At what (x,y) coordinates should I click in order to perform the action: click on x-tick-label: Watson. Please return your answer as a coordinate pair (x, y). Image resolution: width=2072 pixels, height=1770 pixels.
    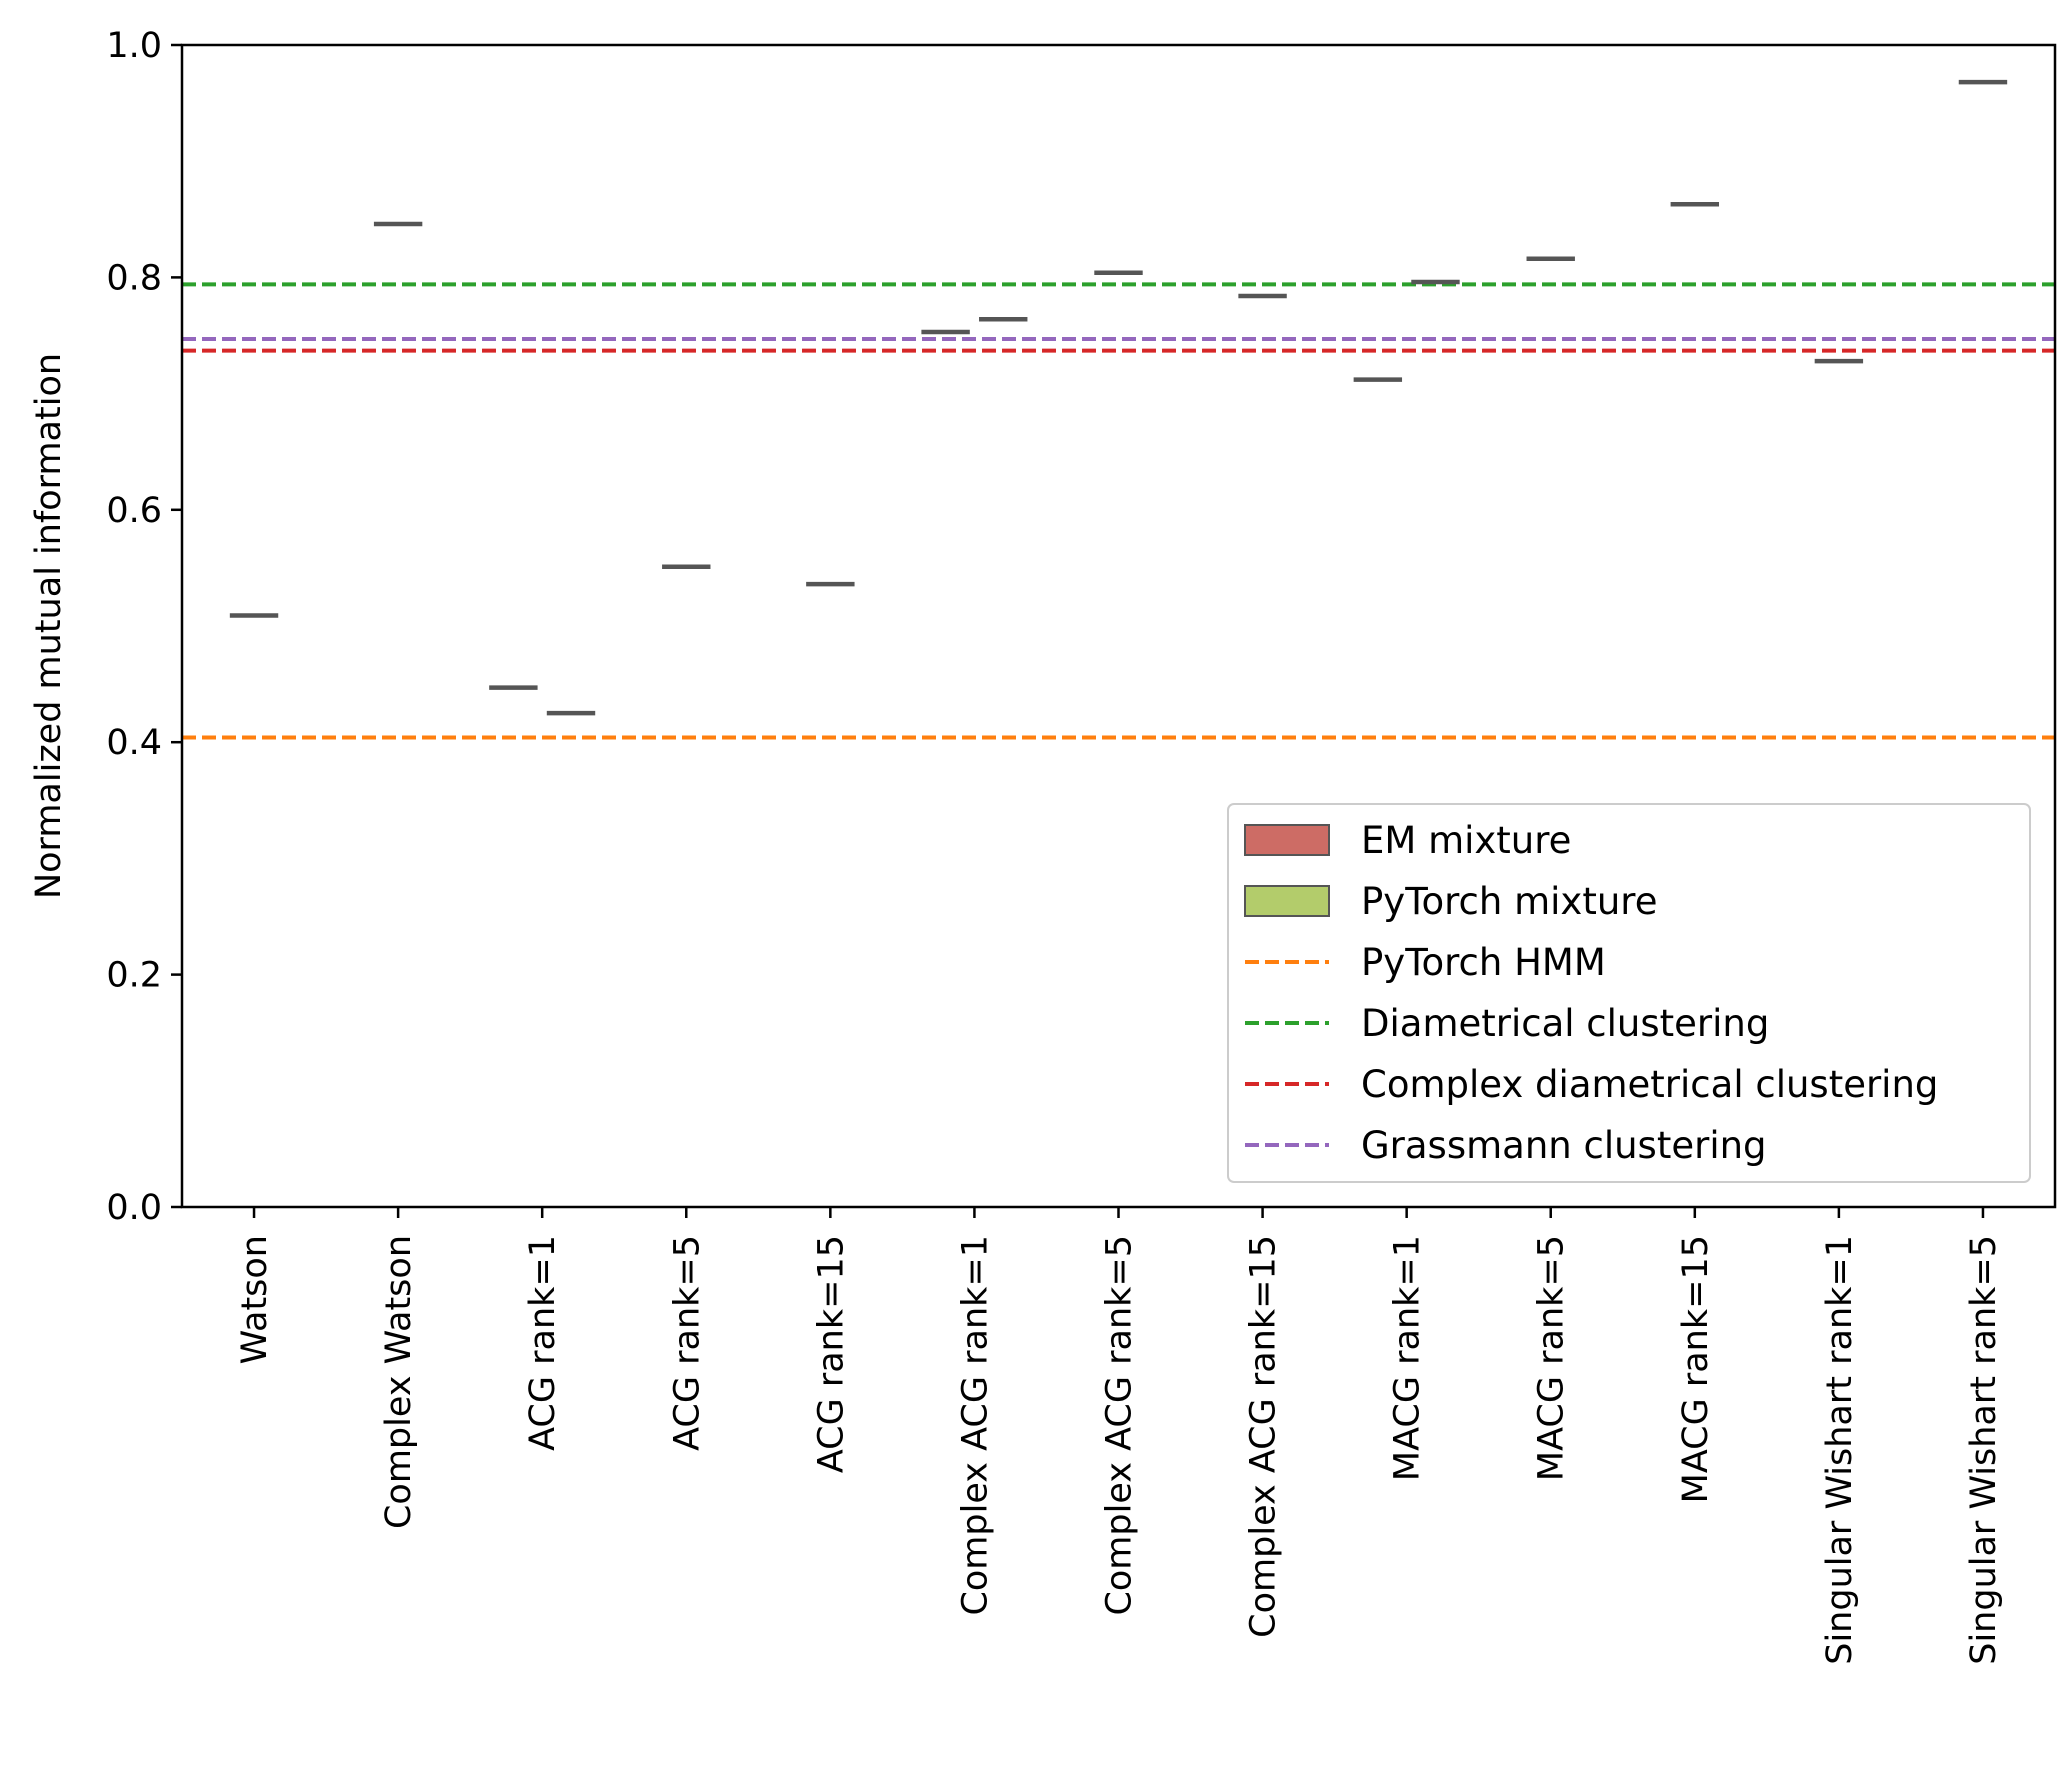
    Looking at the image, I should click on (255, 1299).